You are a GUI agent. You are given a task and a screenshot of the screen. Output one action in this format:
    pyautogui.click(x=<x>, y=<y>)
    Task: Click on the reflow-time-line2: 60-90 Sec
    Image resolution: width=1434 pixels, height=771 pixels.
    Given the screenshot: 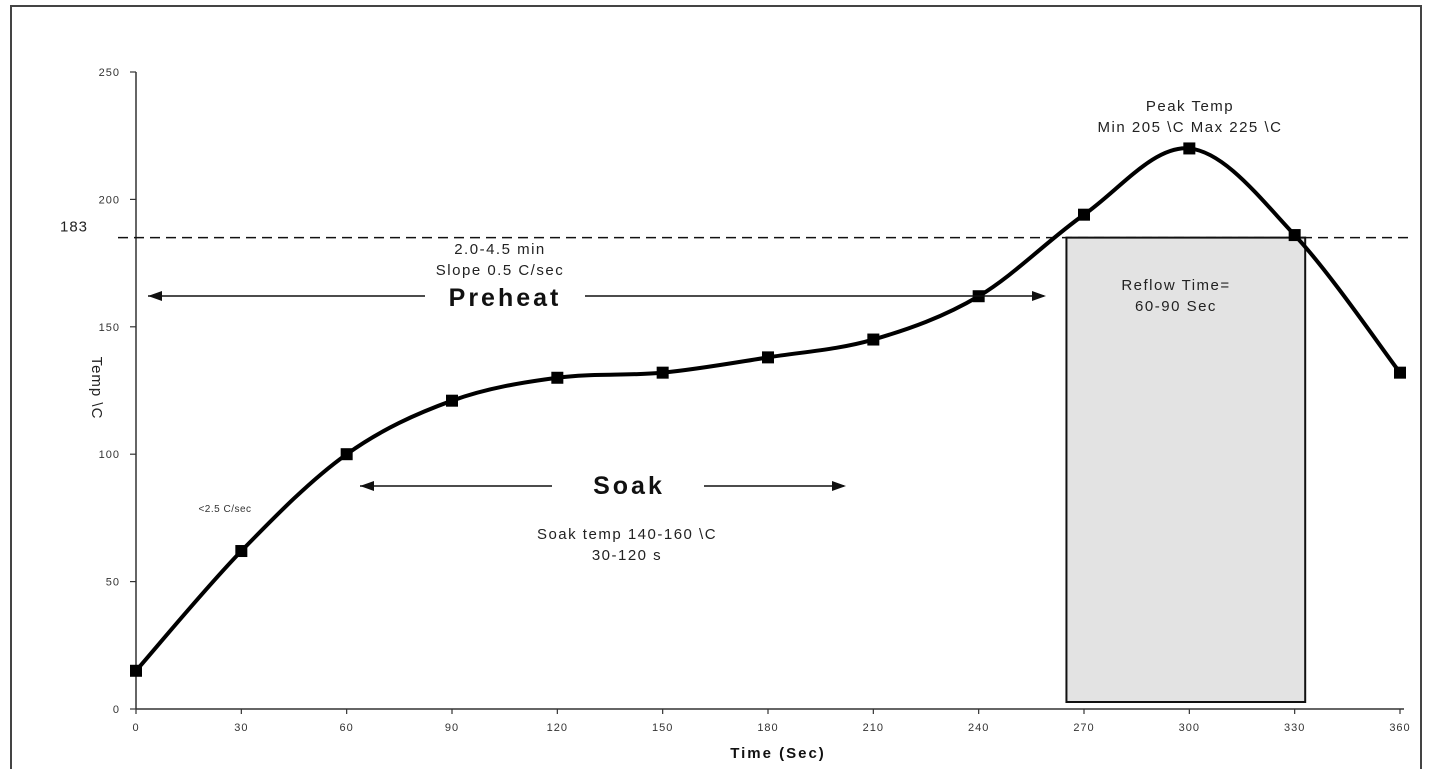 What is the action you would take?
    pyautogui.click(x=1176, y=306)
    